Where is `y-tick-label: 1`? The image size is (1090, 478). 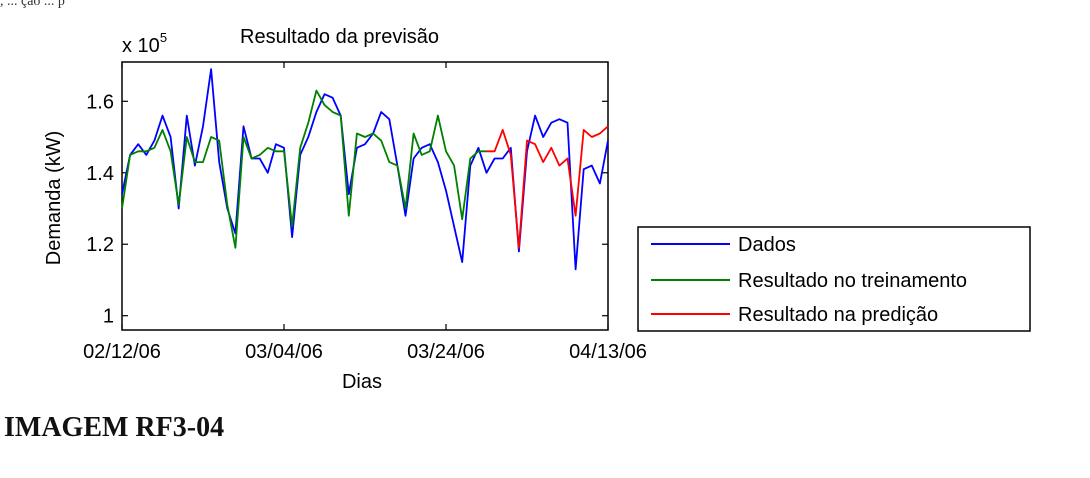
y-tick-label: 1 is located at coordinates (108, 317).